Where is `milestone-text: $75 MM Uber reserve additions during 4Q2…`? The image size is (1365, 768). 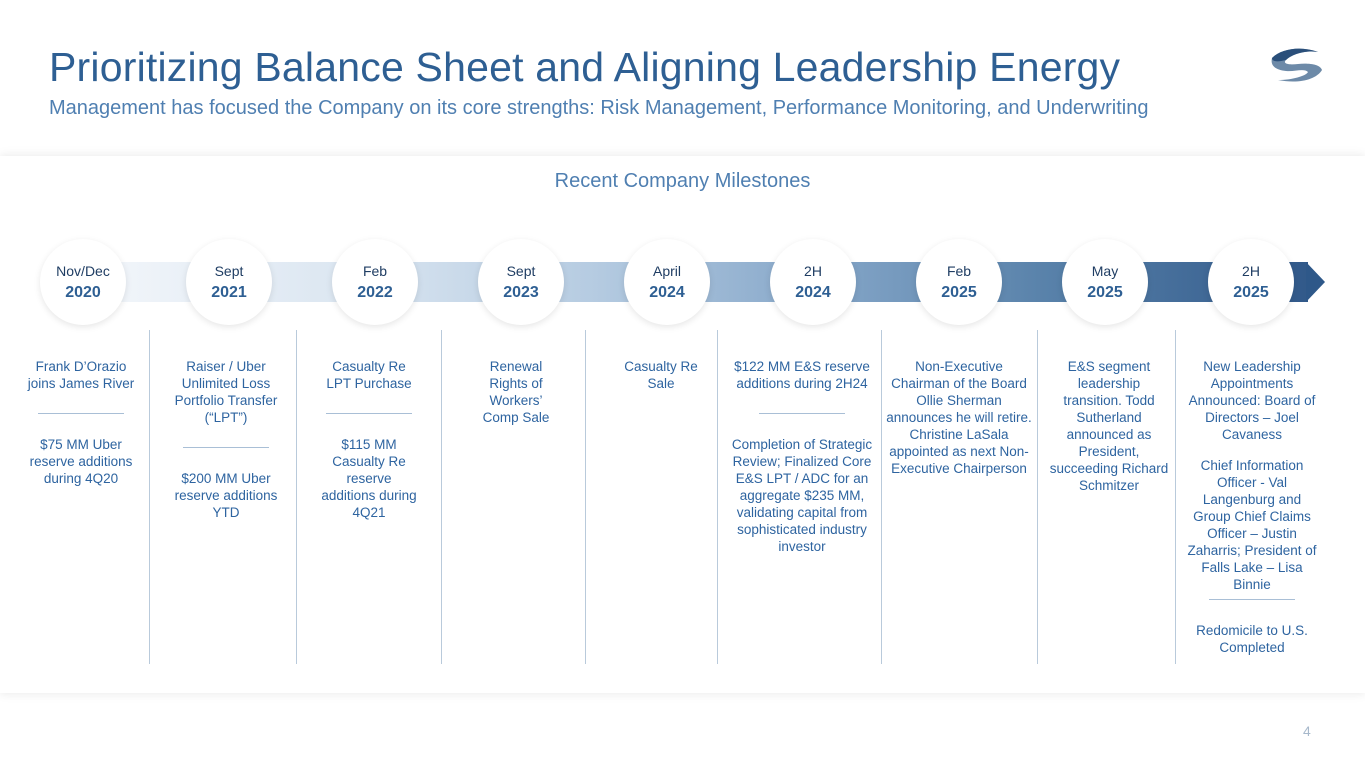 milestone-text: $75 MM Uber reserve additions during 4Q2… is located at coordinates (81, 461).